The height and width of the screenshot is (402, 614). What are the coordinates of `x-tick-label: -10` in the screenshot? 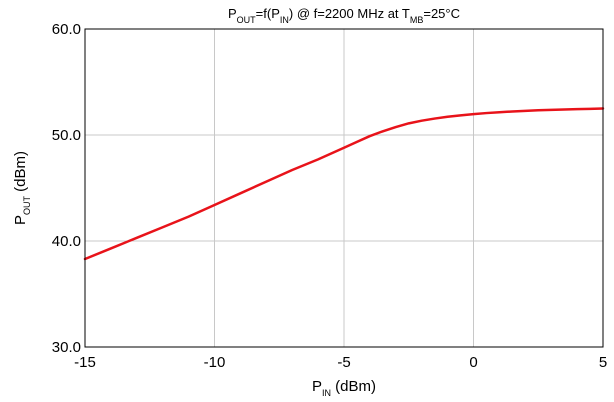 It's located at (215, 362).